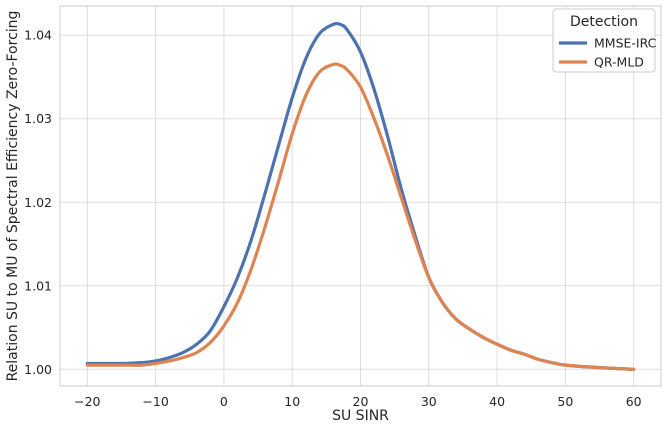 Image resolution: width=669 pixels, height=428 pixels. I want to click on legend-box, so click(604, 40).